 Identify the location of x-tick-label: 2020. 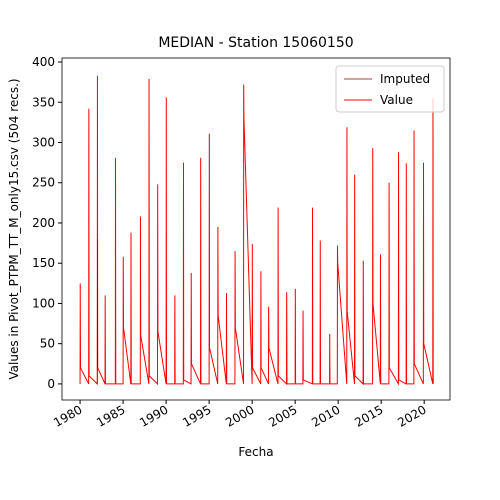
(411, 415).